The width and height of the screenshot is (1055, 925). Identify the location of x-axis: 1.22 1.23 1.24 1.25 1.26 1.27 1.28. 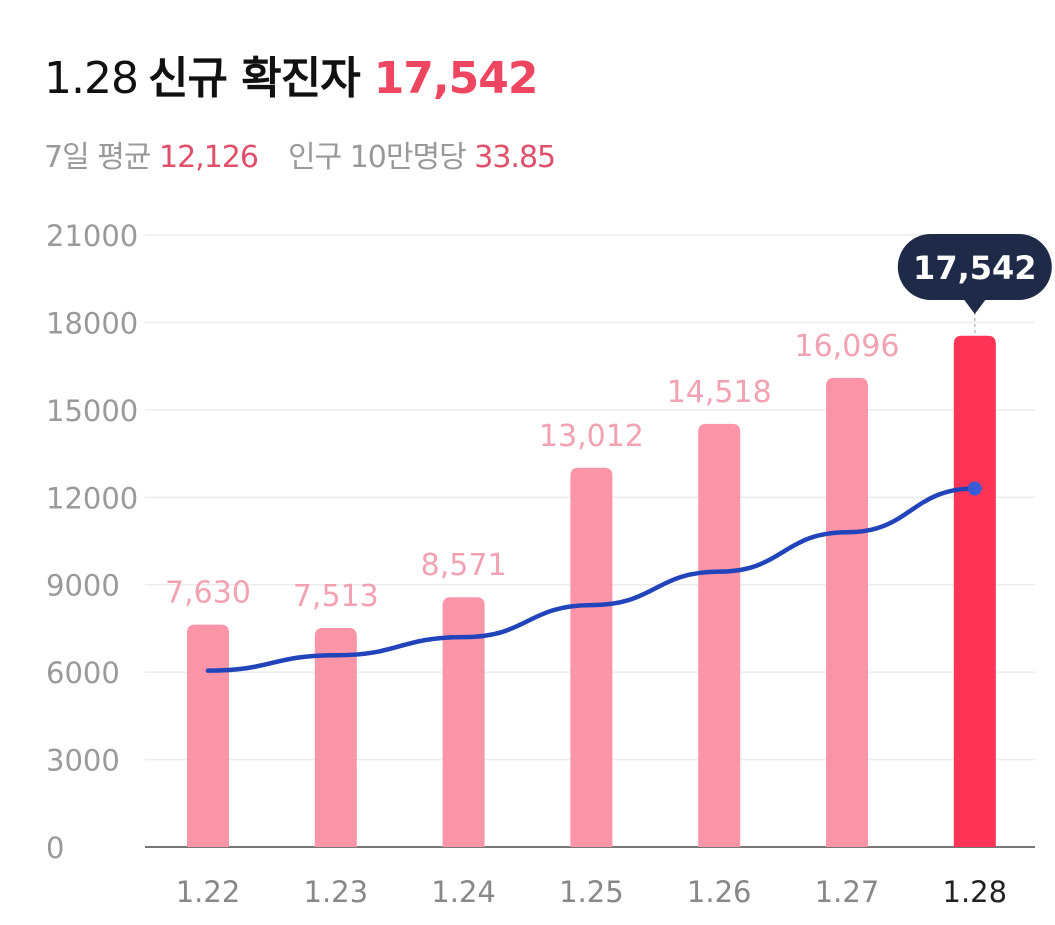
(591, 892).